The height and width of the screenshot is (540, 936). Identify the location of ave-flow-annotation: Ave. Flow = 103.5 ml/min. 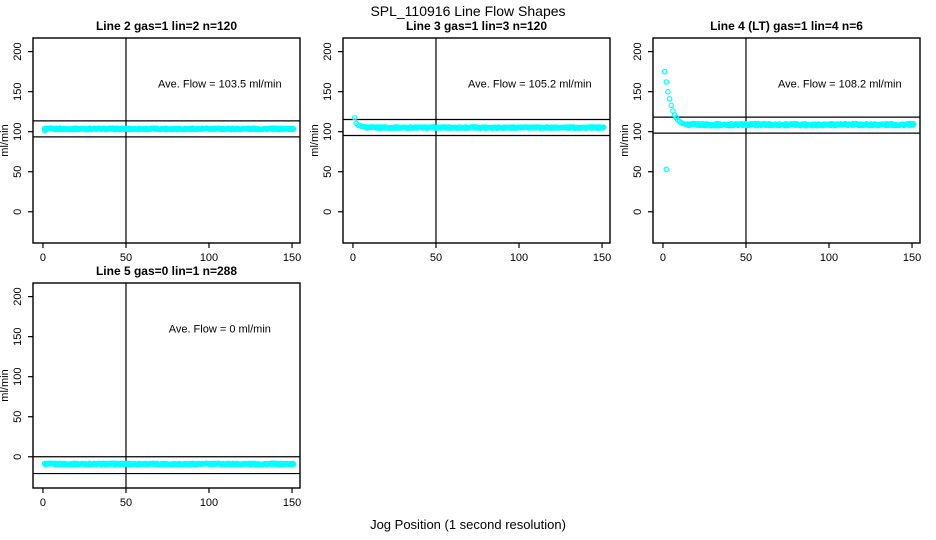
(220, 85).